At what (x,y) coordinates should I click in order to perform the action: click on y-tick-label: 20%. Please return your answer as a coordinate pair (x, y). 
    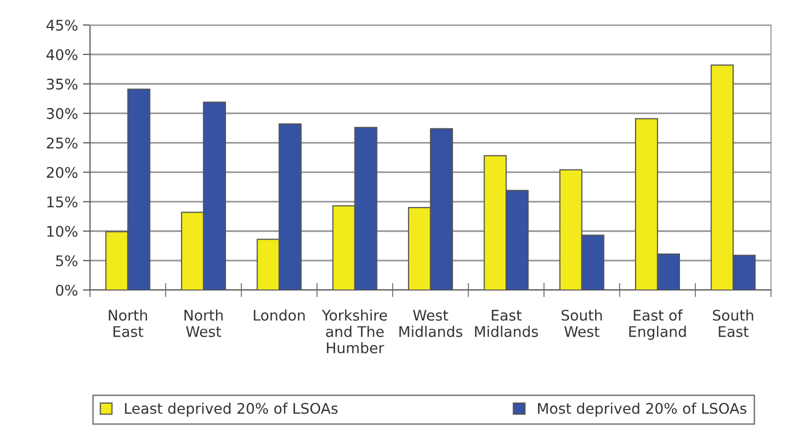
    Looking at the image, I should click on (62, 172).